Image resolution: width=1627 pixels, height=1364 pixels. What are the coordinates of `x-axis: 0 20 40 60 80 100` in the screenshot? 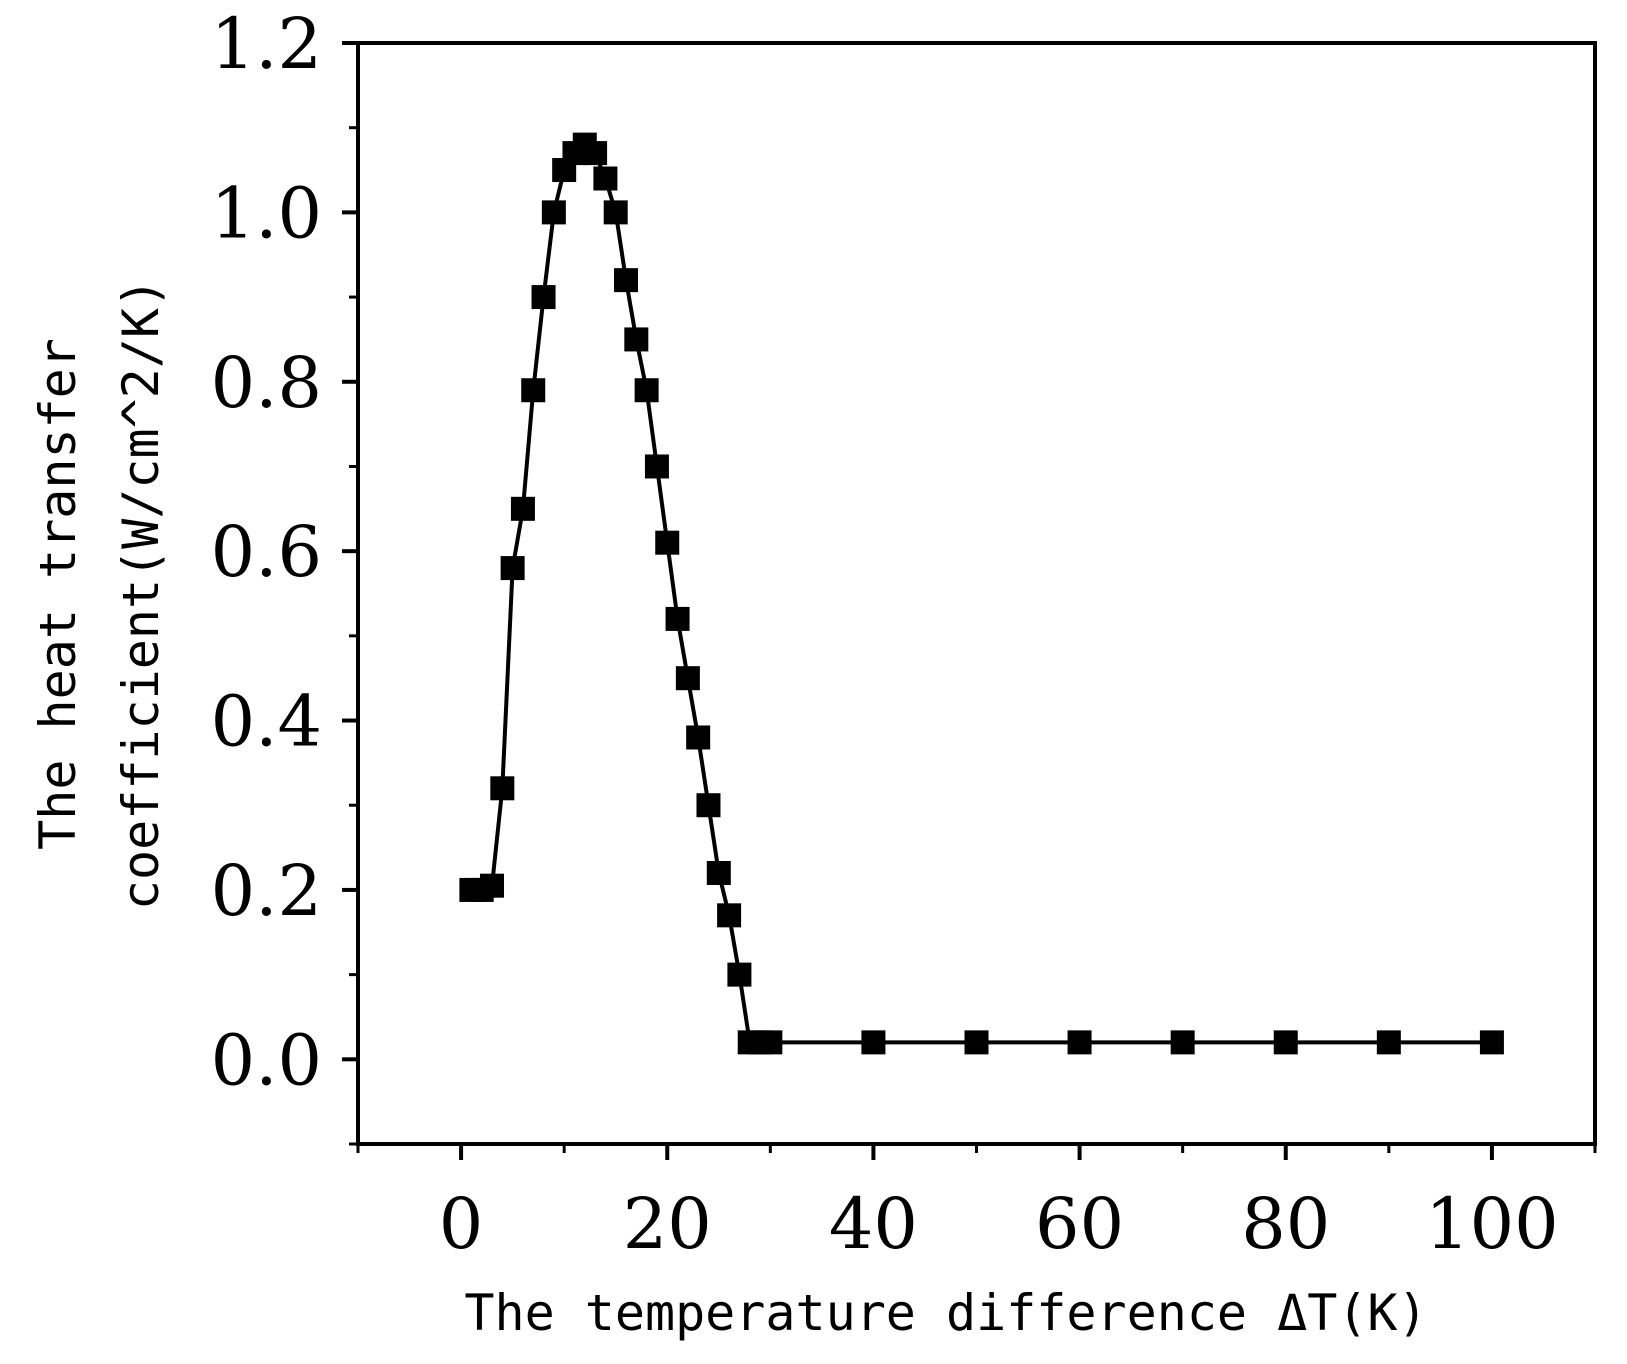 It's located at (976, 1204).